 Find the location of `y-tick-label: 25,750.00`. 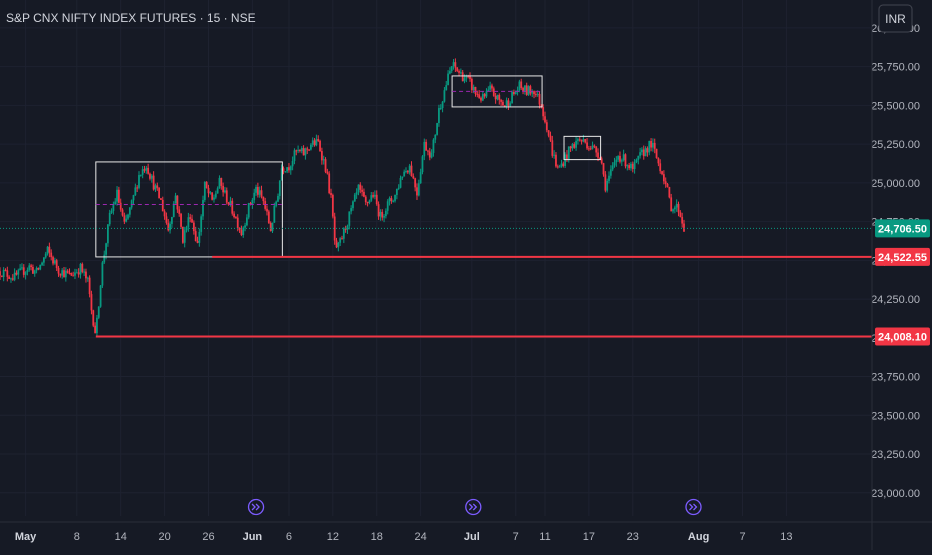

y-tick-label: 25,750.00 is located at coordinates (895, 68).